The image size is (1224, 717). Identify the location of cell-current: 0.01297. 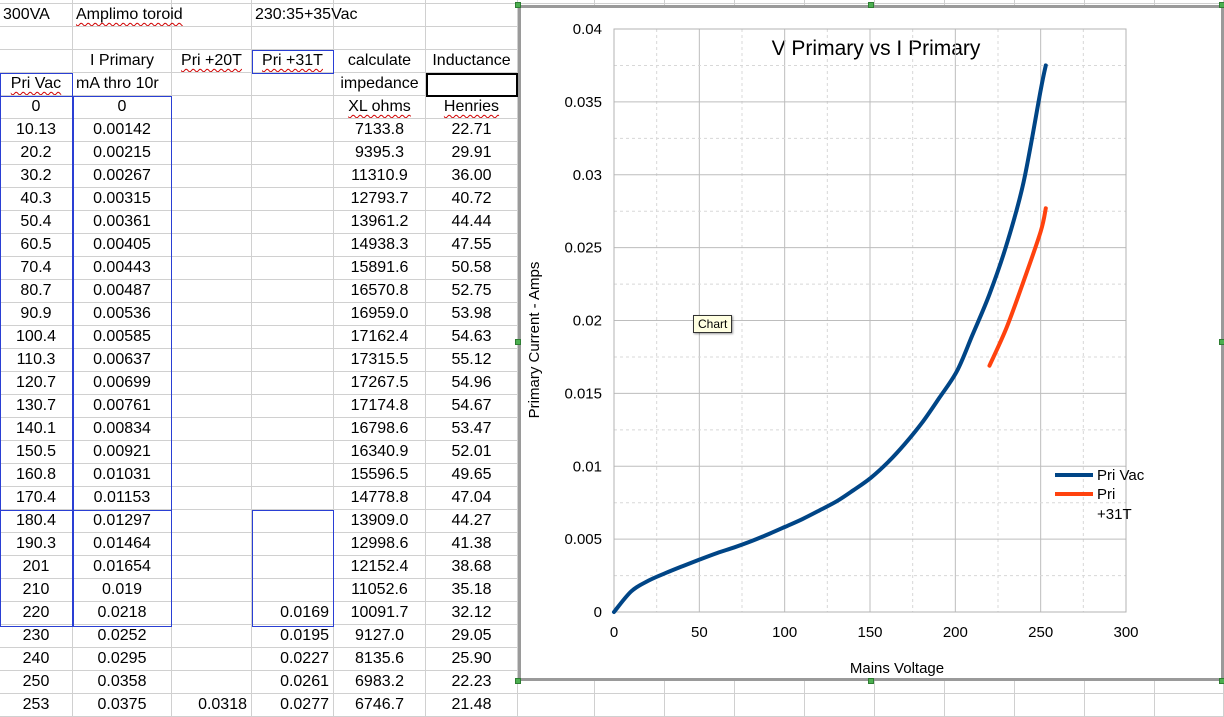
(122, 521).